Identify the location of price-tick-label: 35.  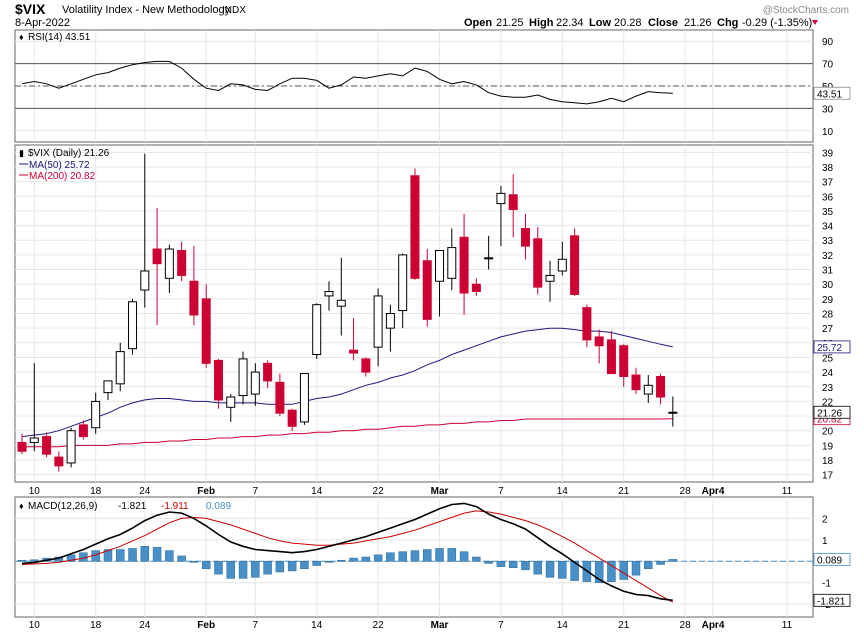
(828, 212).